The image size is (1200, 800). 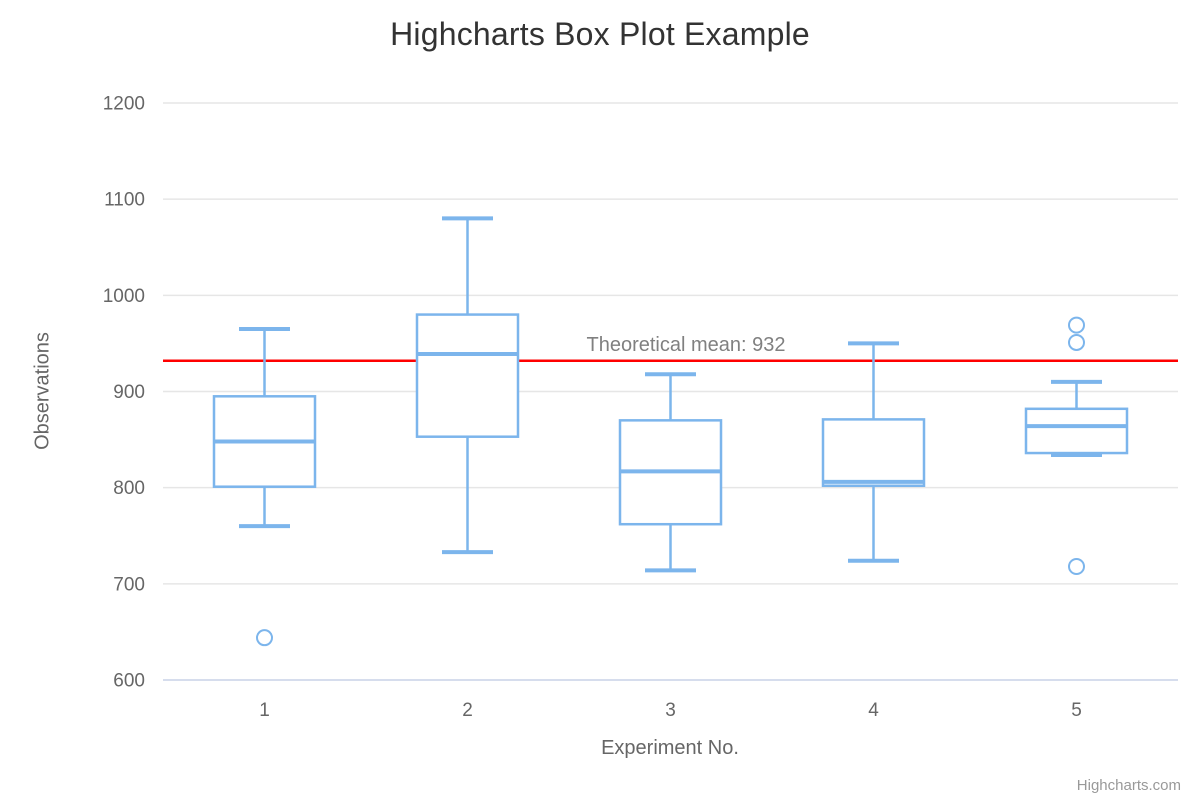 What do you see at coordinates (129, 584) in the screenshot?
I see `y-tick-label: 700` at bounding box center [129, 584].